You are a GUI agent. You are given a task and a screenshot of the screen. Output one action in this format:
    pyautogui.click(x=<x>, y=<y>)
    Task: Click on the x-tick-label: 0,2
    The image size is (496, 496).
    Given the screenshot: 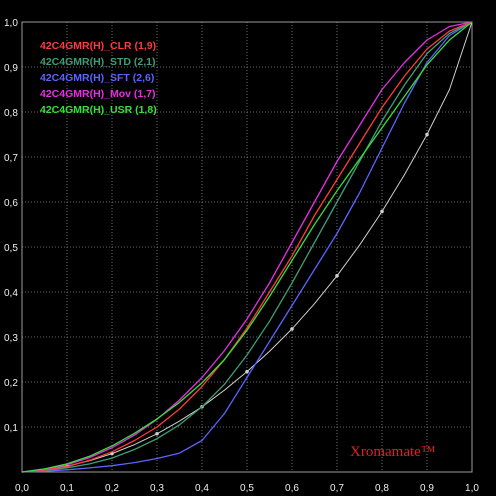 What is the action you would take?
    pyautogui.click(x=112, y=488)
    